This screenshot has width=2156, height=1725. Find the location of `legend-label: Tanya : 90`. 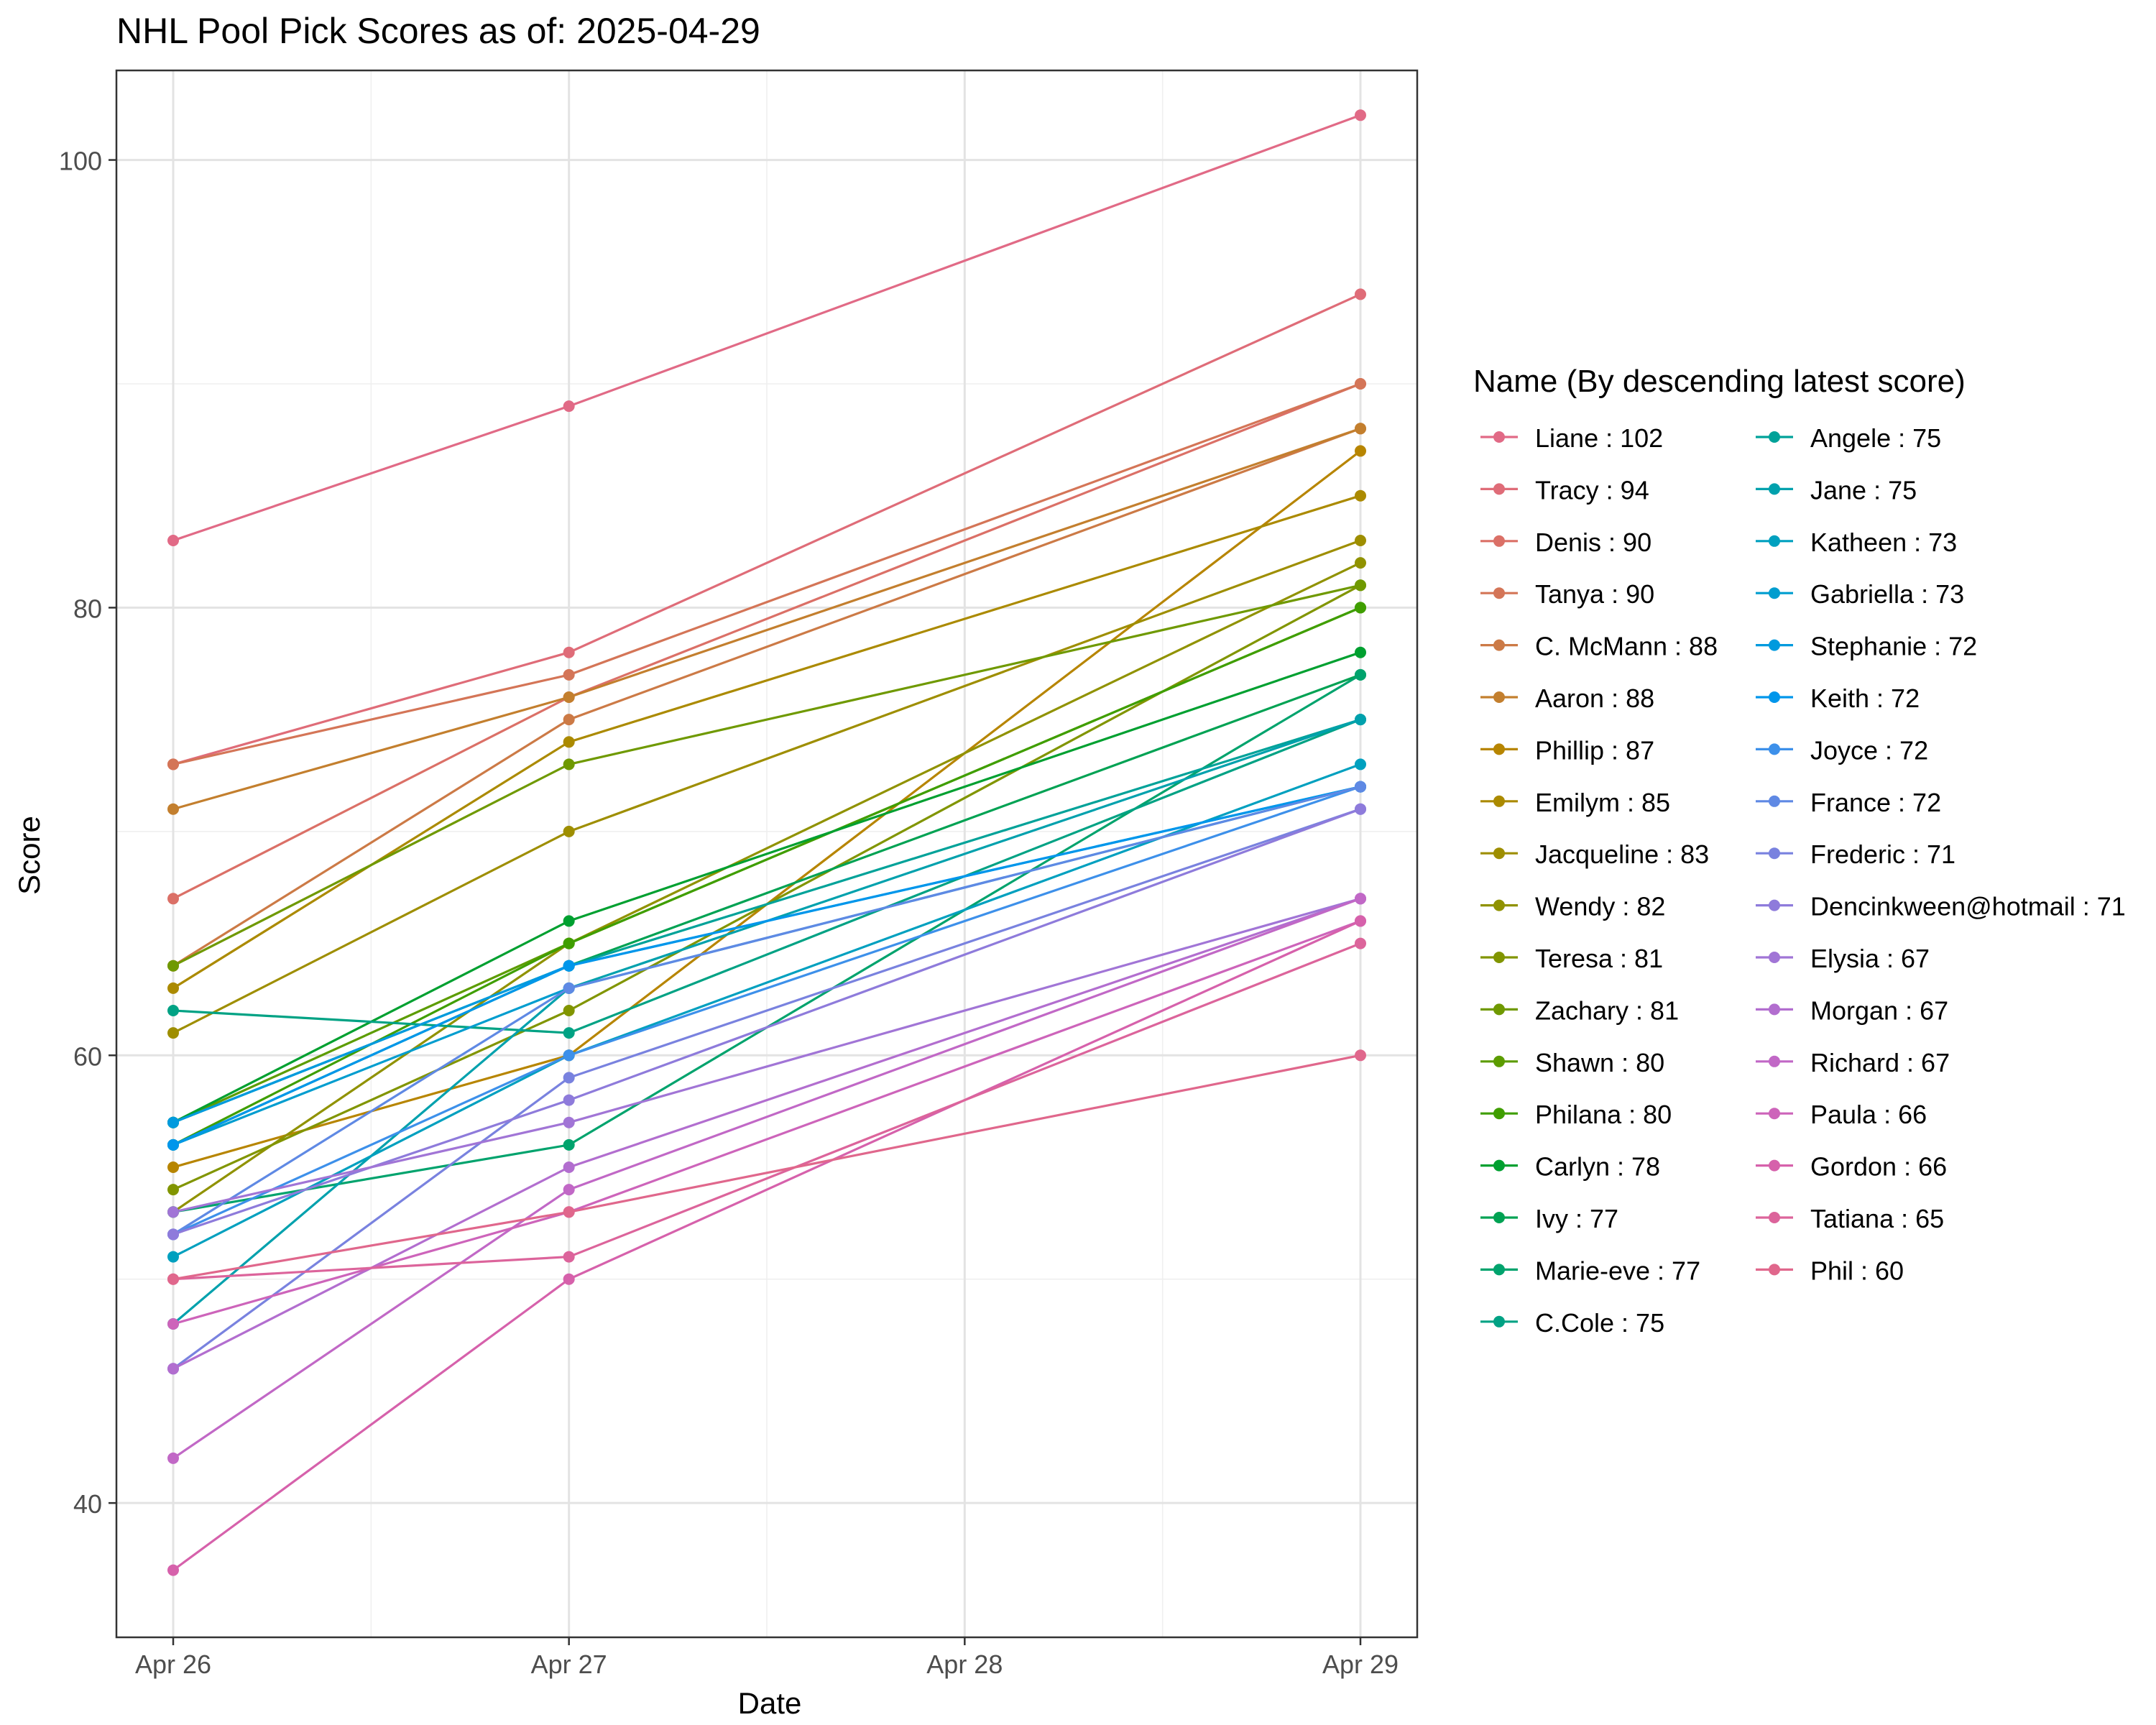

legend-label: Tanya : 90 is located at coordinates (1594, 594).